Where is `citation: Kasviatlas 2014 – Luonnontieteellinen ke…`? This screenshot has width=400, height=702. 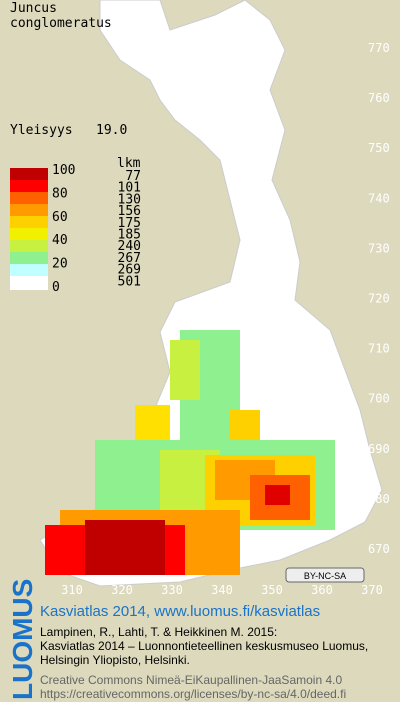
citation: Kasviatlas 2014 – Luonnontieteellinen ke… is located at coordinates (204, 646).